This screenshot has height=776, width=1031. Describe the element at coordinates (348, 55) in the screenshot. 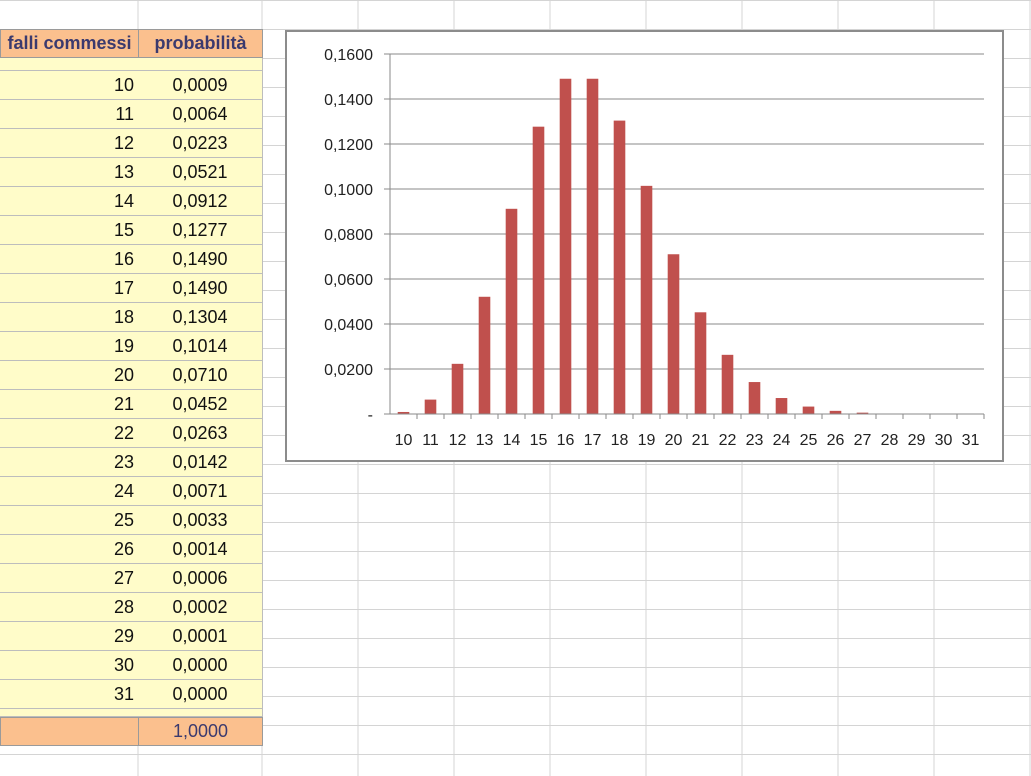

I see `y-tick-label: 0,1600` at that location.